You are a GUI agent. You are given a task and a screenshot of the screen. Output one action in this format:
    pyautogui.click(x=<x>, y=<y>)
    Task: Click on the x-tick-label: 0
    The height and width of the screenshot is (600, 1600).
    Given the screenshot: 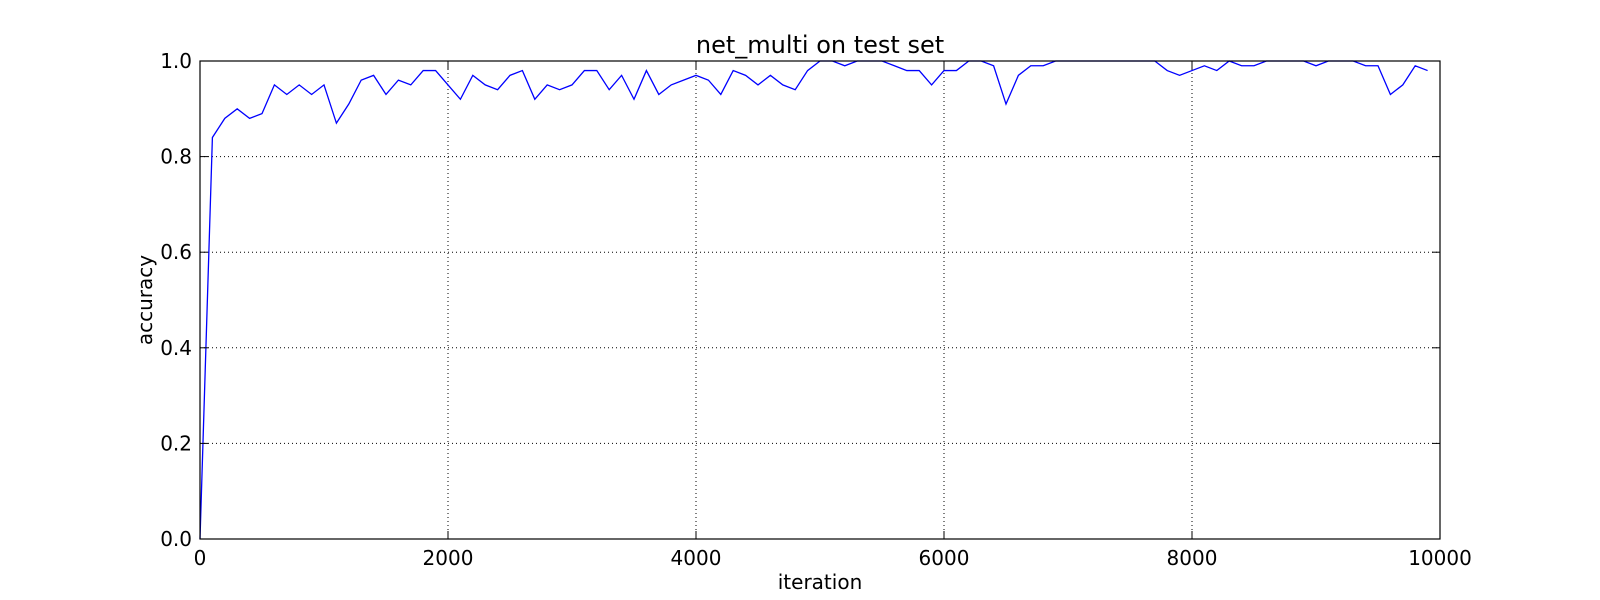 What is the action you would take?
    pyautogui.click(x=200, y=558)
    